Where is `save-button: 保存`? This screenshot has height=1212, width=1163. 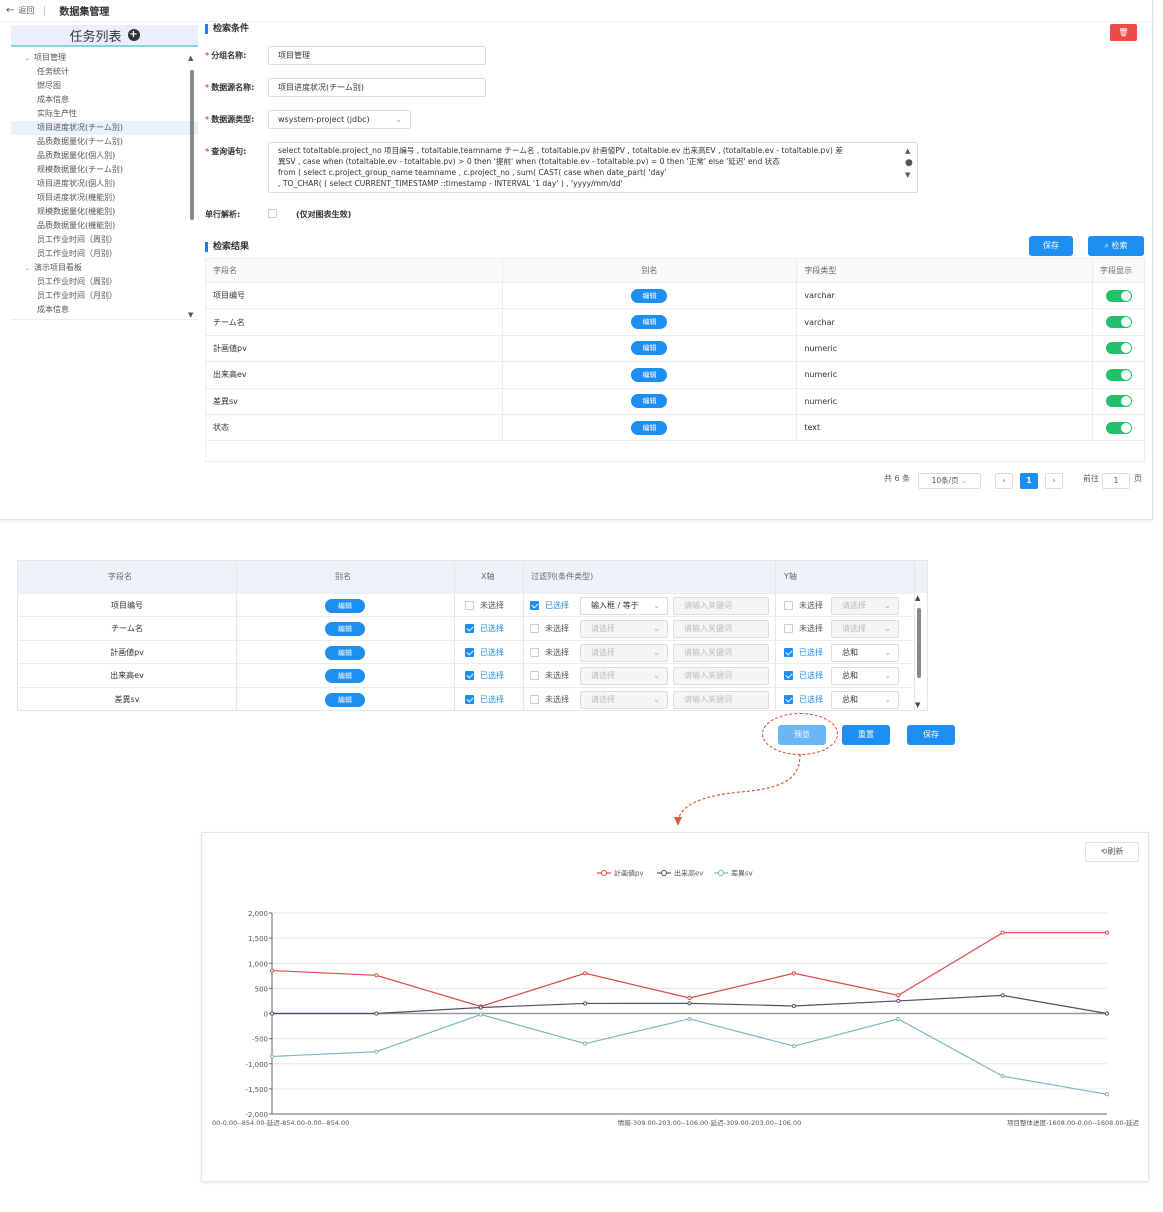
save-button: 保存 is located at coordinates (1051, 246).